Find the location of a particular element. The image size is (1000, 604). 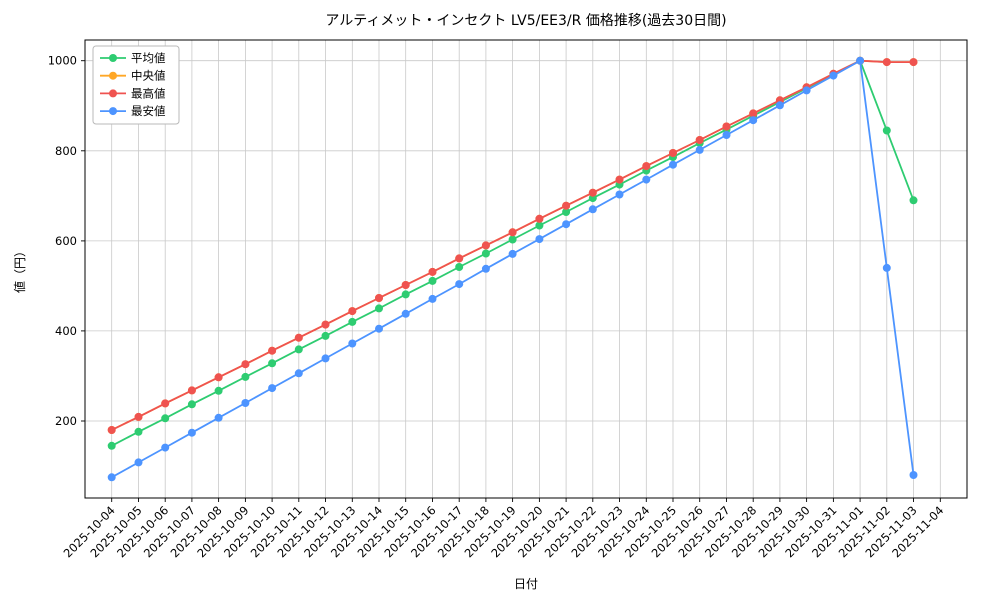

legend-box is located at coordinates (136, 85).